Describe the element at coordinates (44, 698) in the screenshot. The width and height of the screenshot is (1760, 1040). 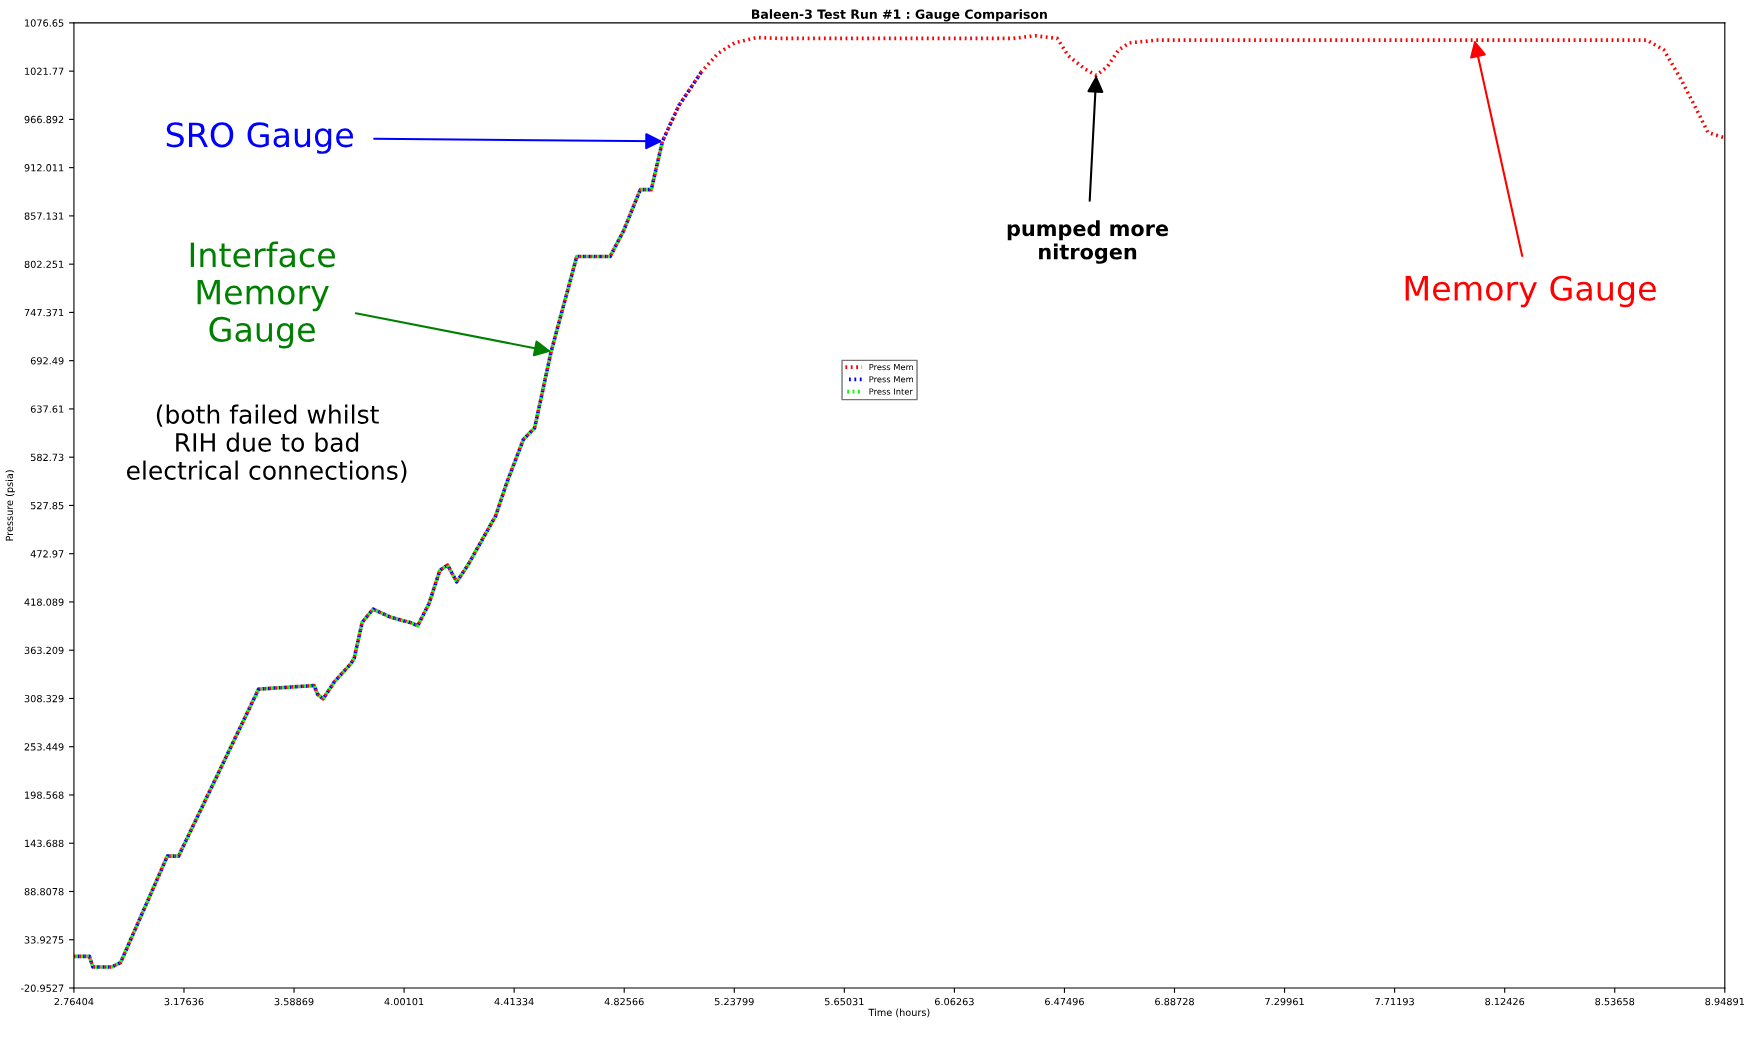
I see `y-tick-label: 308.329` at that location.